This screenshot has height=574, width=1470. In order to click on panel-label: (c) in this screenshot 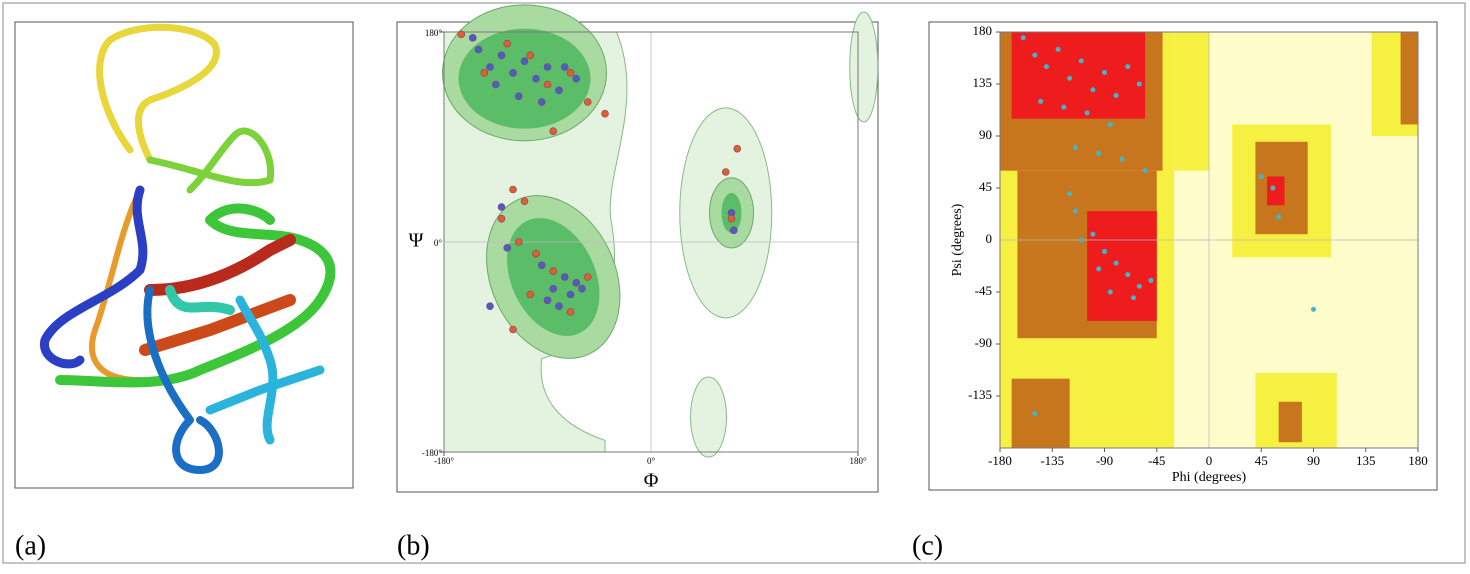, I will do `click(927, 545)`.